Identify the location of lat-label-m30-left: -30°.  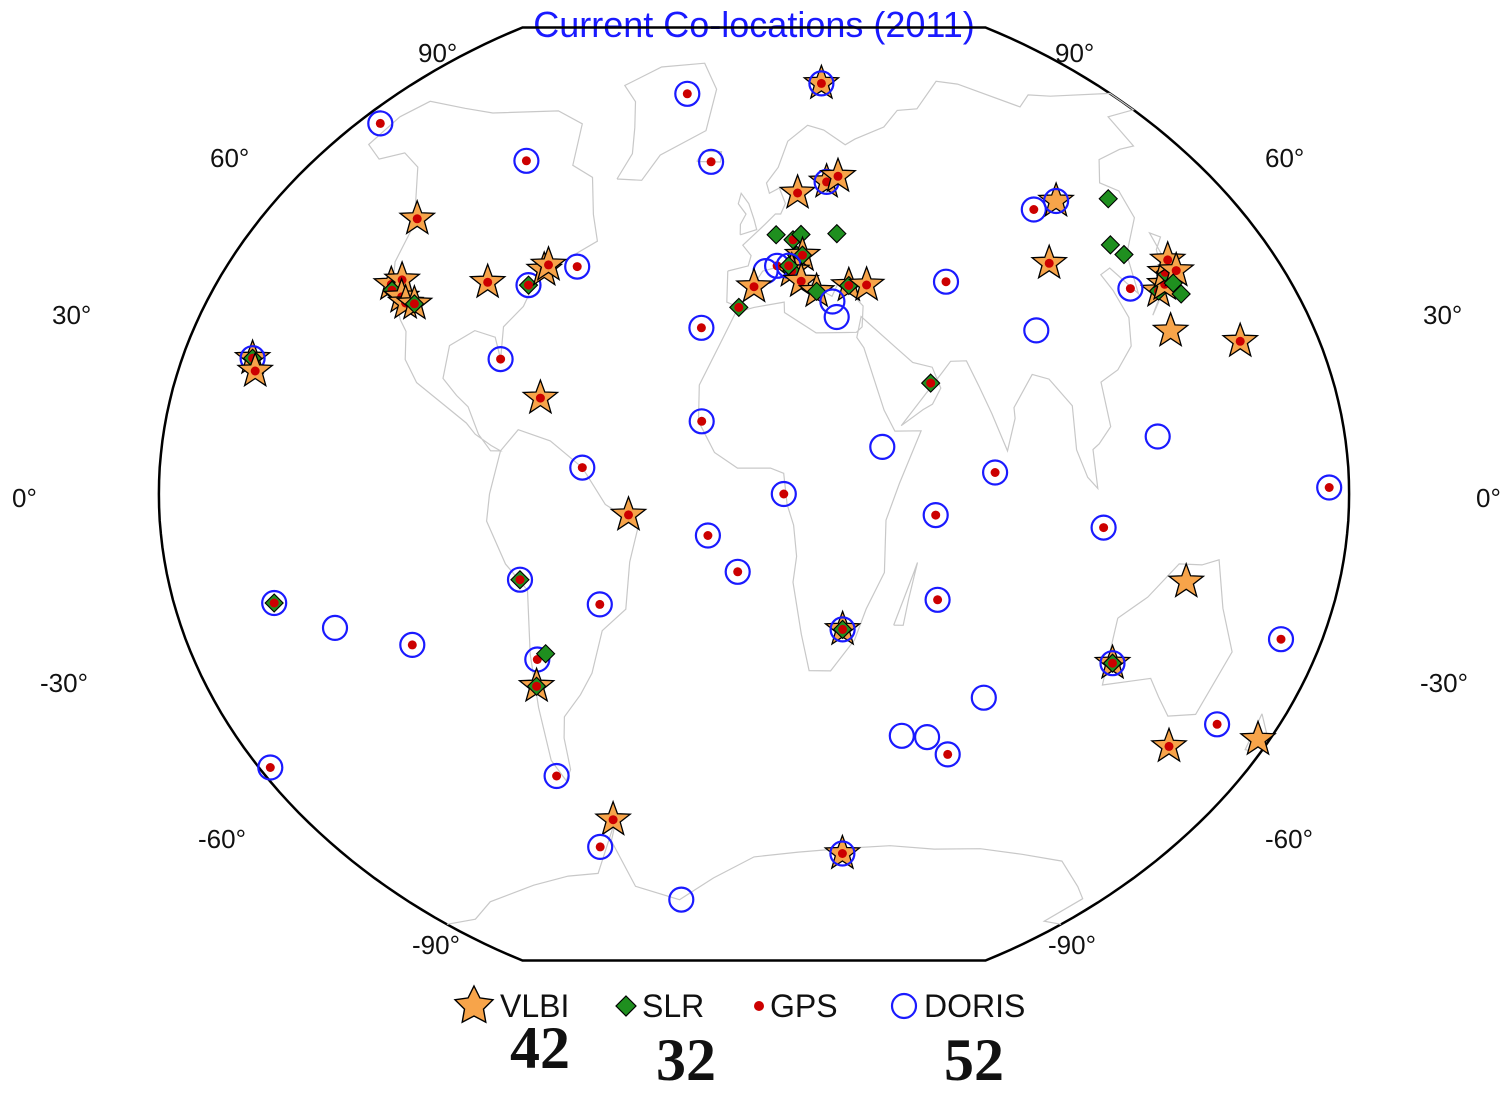
(64, 683).